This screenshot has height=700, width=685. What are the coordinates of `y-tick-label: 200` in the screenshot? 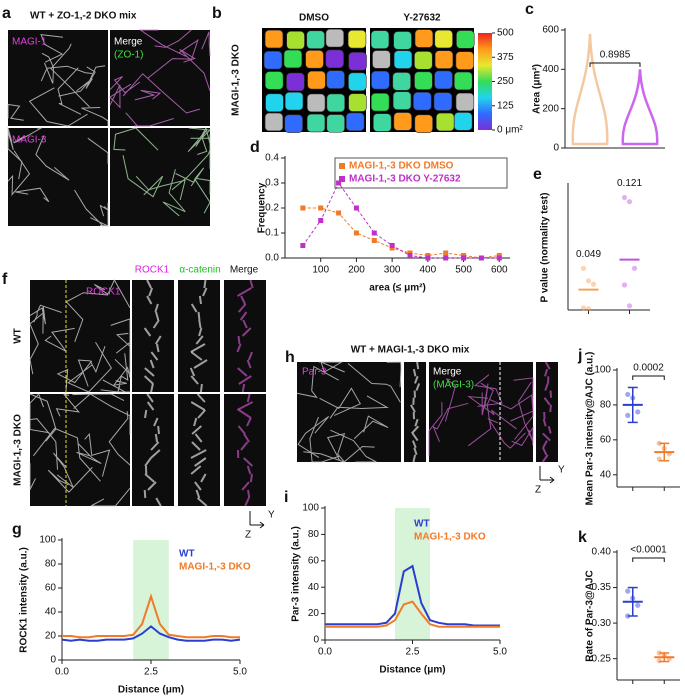 It's located at (550, 108).